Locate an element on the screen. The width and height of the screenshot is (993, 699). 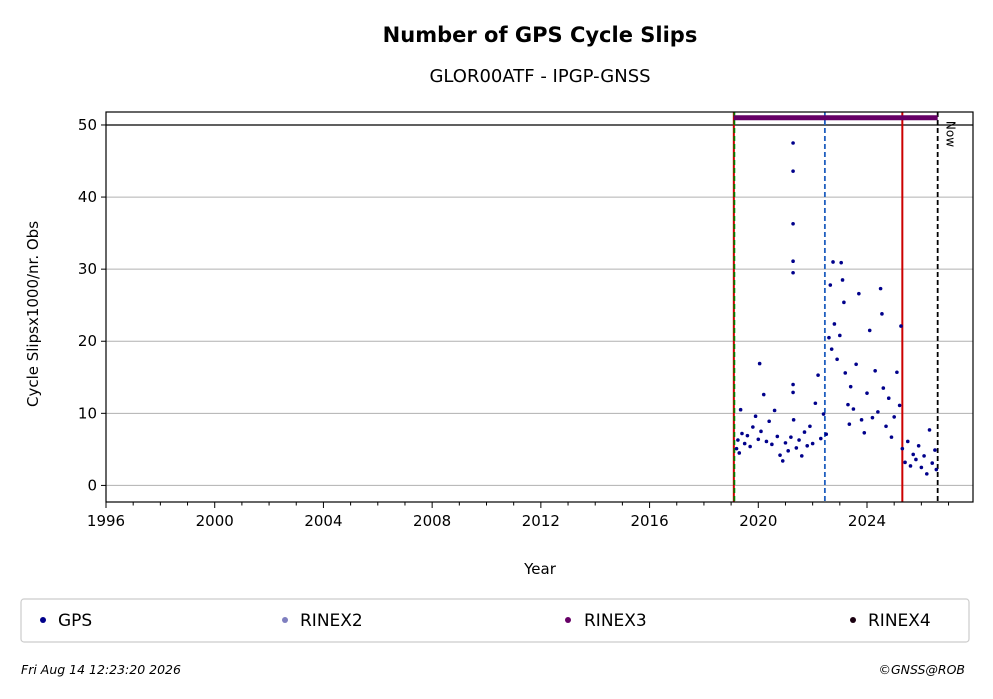
legend-marker-gps is located at coordinates (43, 620).